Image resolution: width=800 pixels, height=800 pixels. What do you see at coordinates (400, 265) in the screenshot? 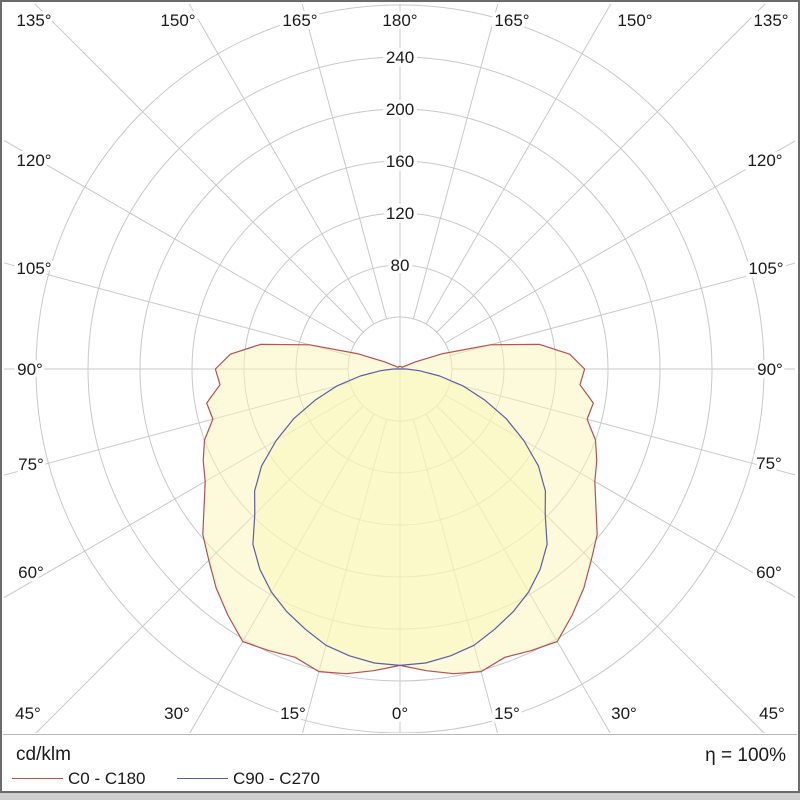
I see `ring-label-80: 80` at bounding box center [400, 265].